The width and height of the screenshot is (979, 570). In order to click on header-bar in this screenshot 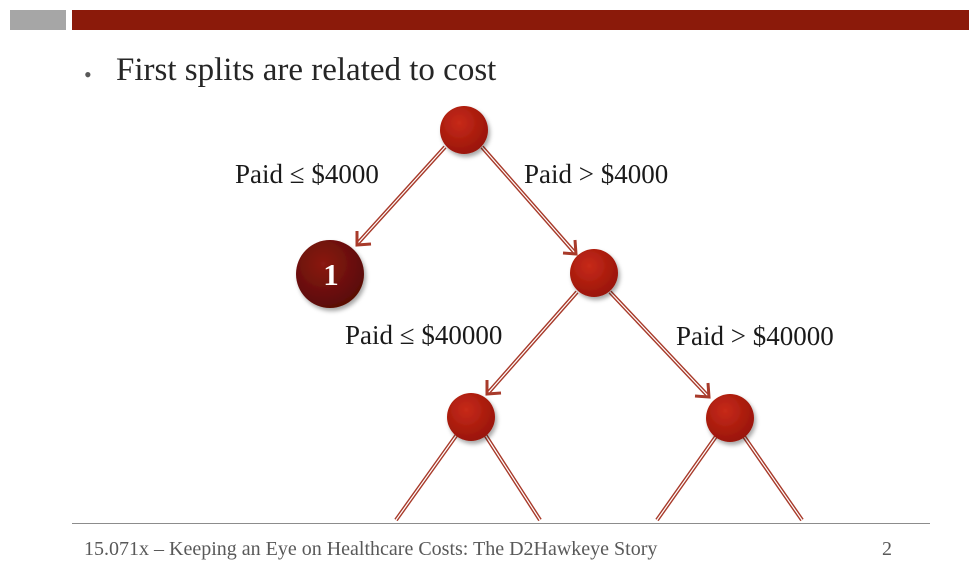, I will do `click(520, 20)`.